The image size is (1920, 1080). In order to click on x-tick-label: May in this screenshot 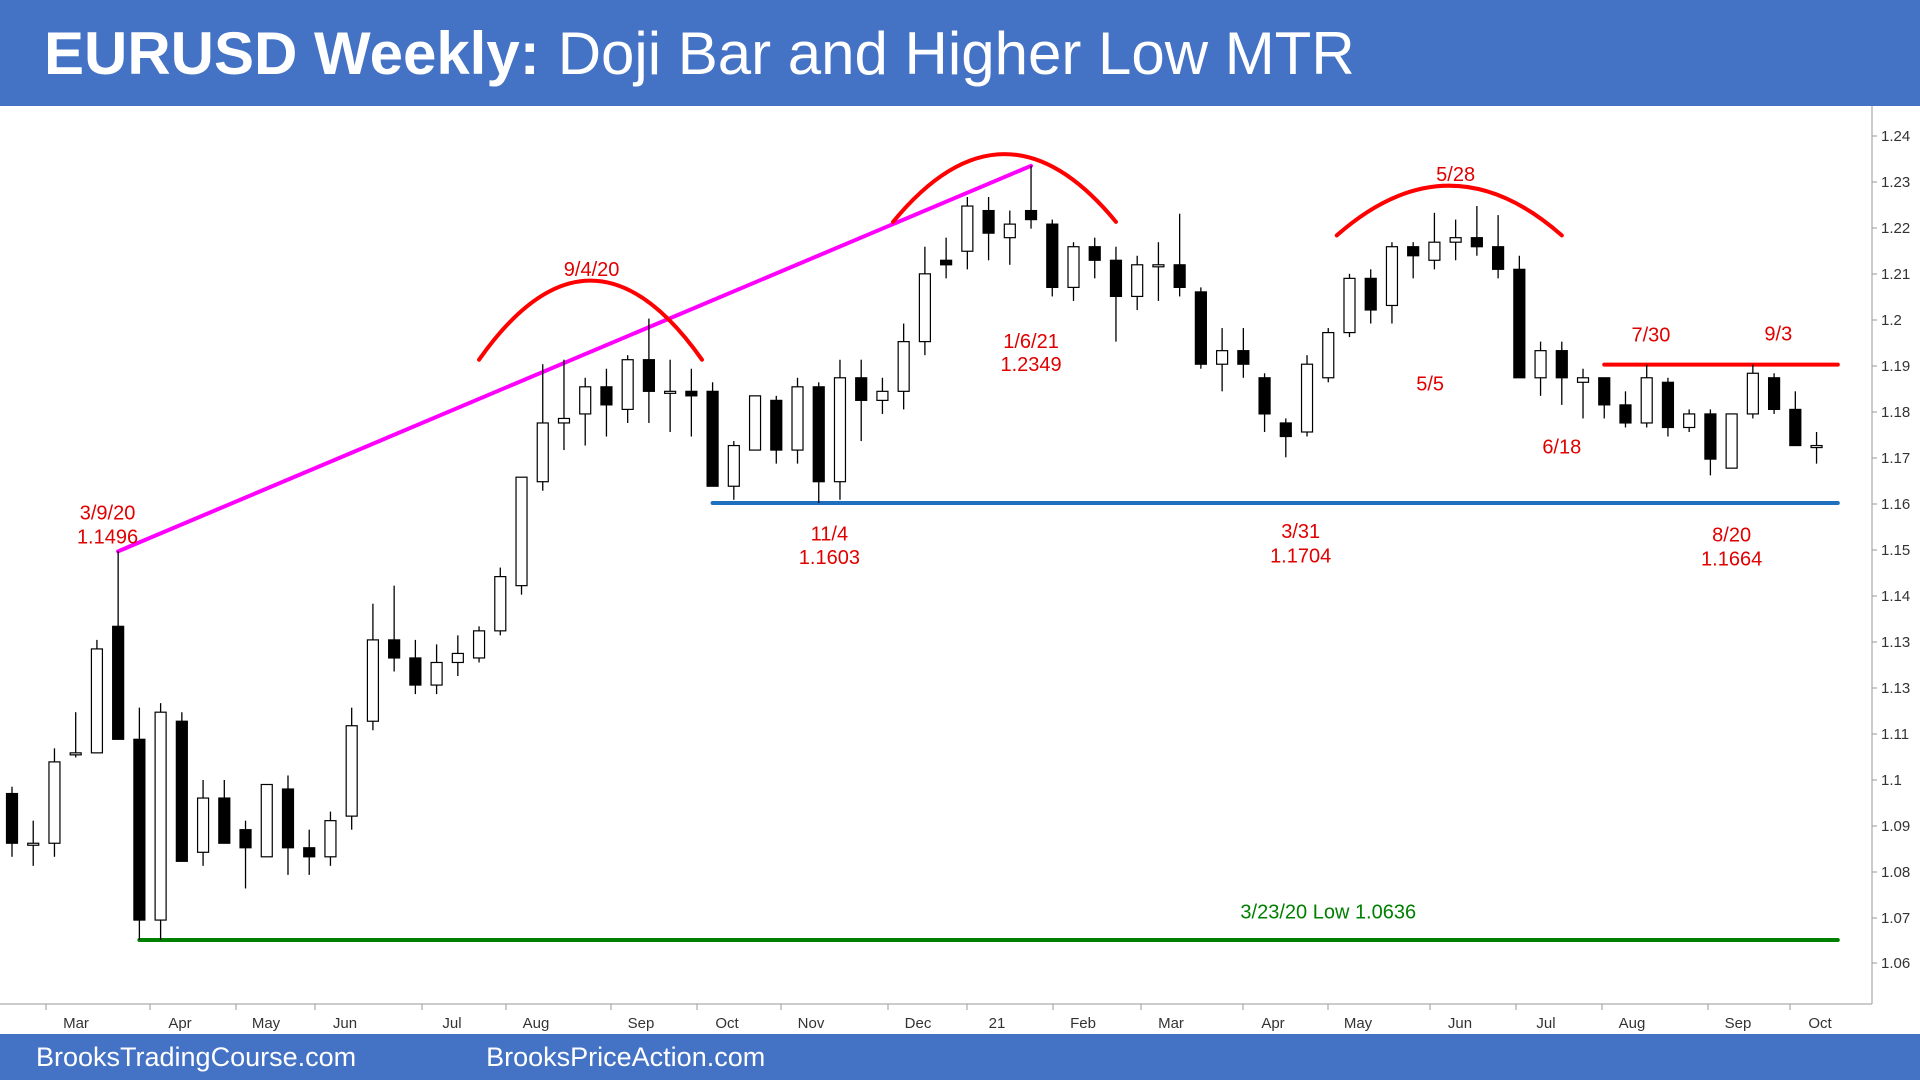, I will do `click(266, 1023)`.